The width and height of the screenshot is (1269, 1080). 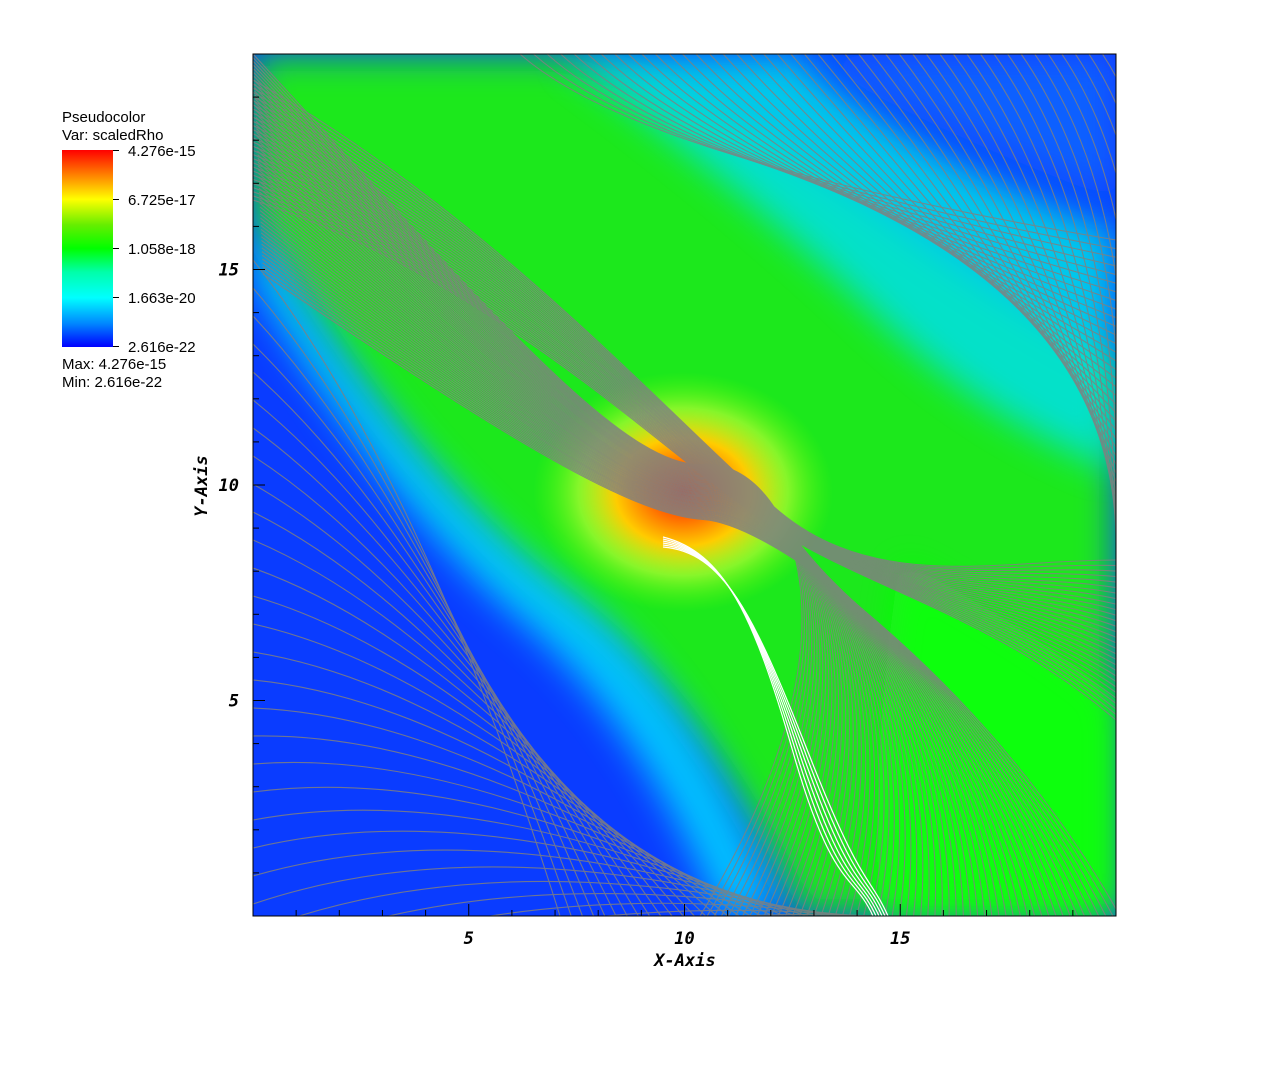 What do you see at coordinates (775, 726) in the screenshot?
I see `white-streamlines` at bounding box center [775, 726].